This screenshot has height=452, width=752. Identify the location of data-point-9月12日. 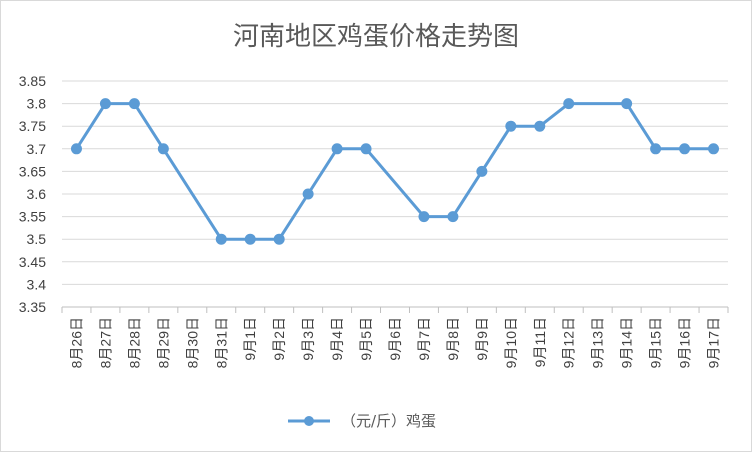
(569, 104).